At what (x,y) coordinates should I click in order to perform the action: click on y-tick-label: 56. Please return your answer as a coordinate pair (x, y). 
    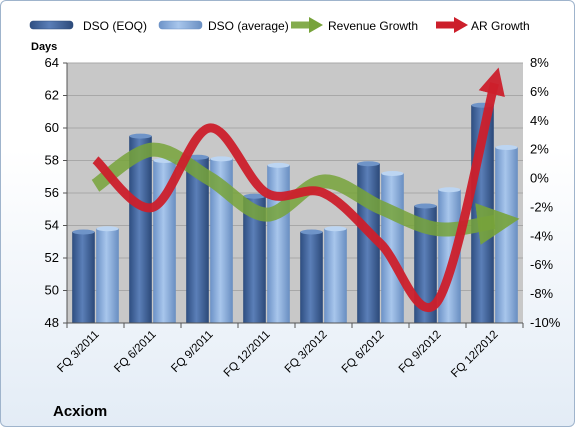
    Looking at the image, I should click on (52, 192).